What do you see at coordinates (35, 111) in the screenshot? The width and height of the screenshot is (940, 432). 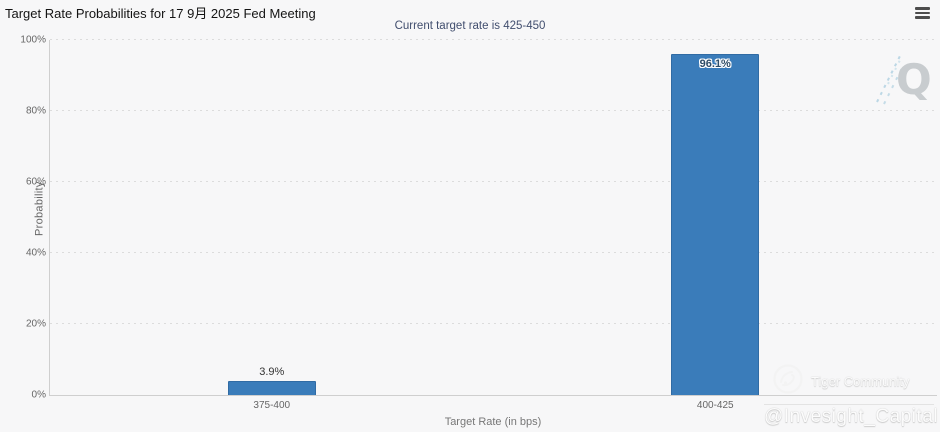 I see `y-tick-label: 80%` at bounding box center [35, 111].